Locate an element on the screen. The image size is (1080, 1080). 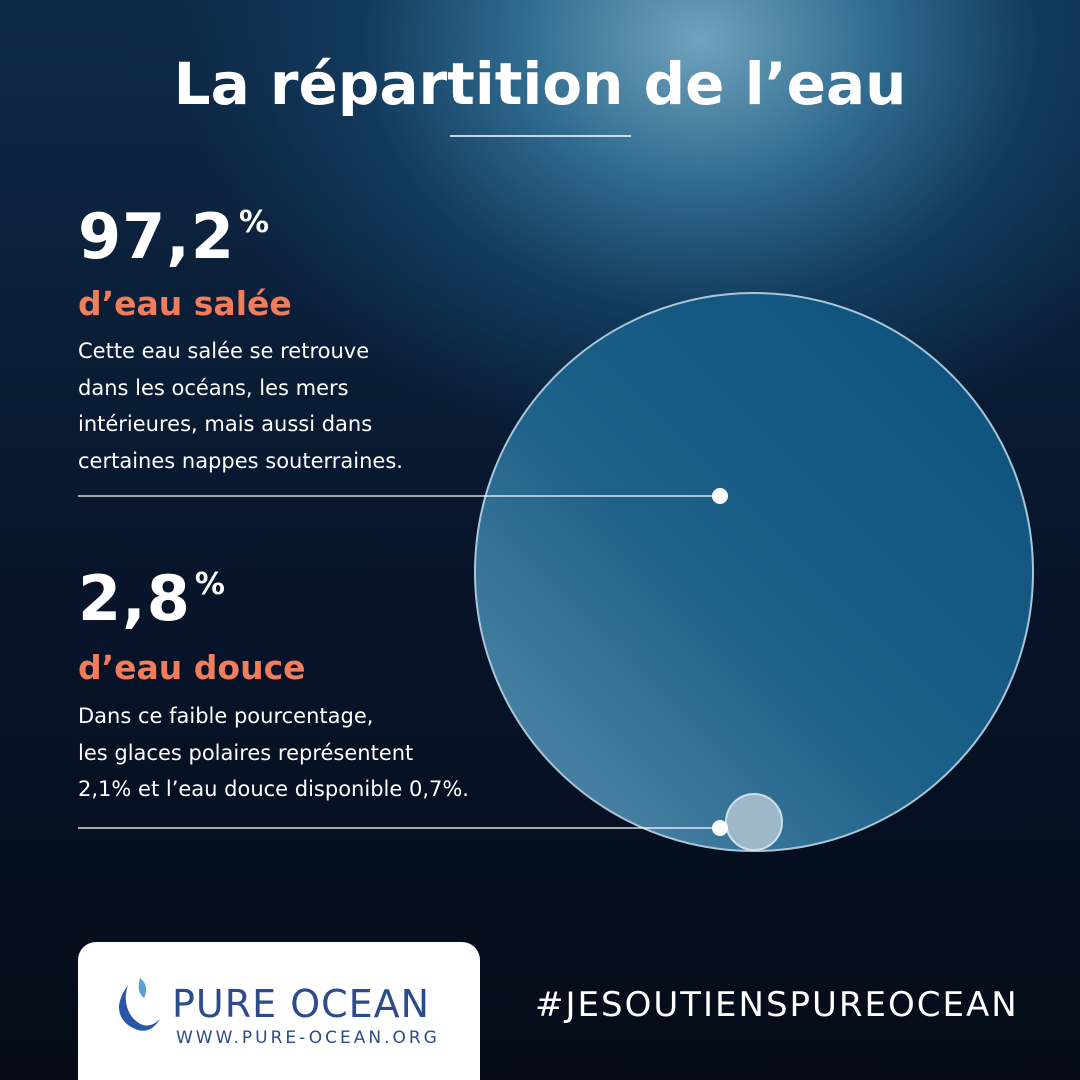
line: certaines nappes souterraines. is located at coordinates (240, 460).